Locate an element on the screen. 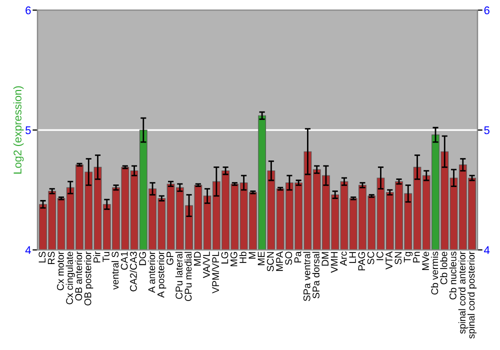  x-tick-label: CA2/CA3 is located at coordinates (133, 272).